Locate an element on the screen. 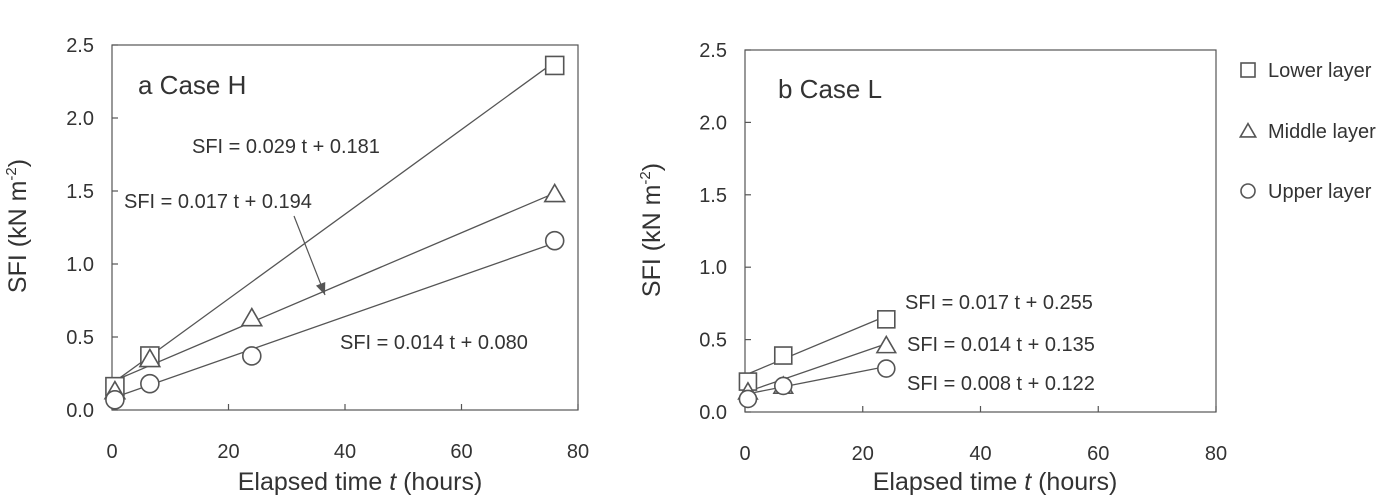 This screenshot has width=1400, height=502. panel-title: a Case H is located at coordinates (192, 85).